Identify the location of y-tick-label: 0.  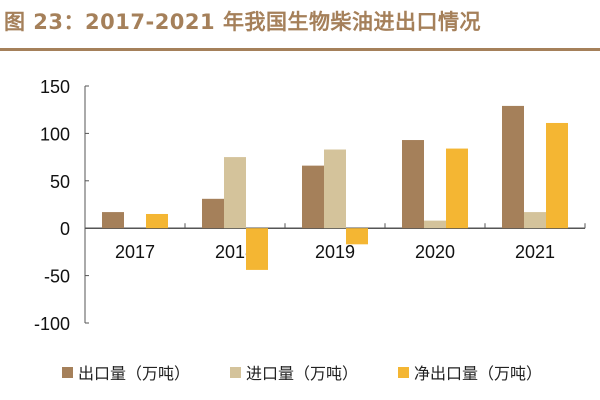
(65, 229).